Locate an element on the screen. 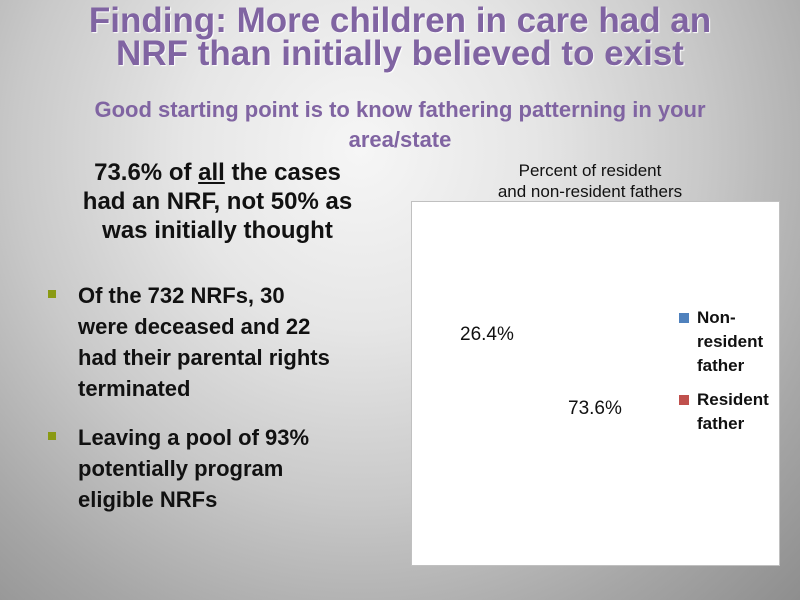 The width and height of the screenshot is (800, 600). data-label-non-resident: 26.4% is located at coordinates (487, 334).